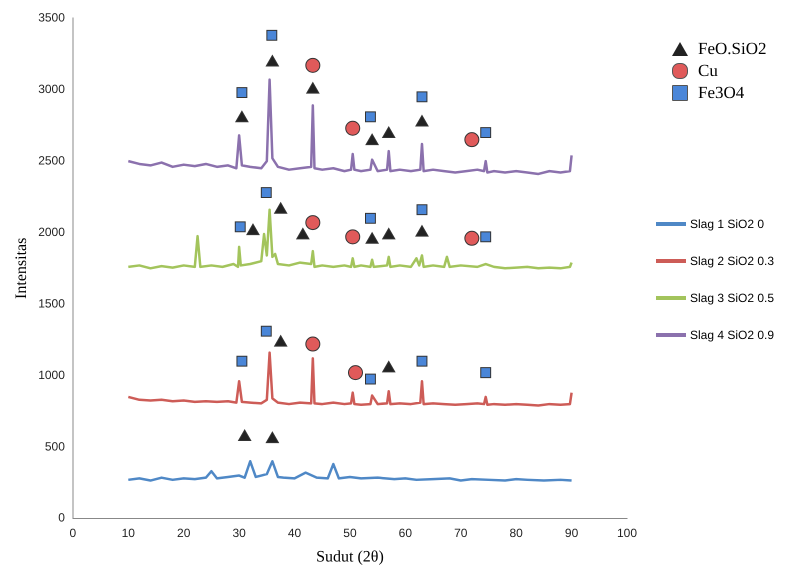 The height and width of the screenshot is (579, 795). I want to click on y-tick-label: 3500, so click(52, 17).